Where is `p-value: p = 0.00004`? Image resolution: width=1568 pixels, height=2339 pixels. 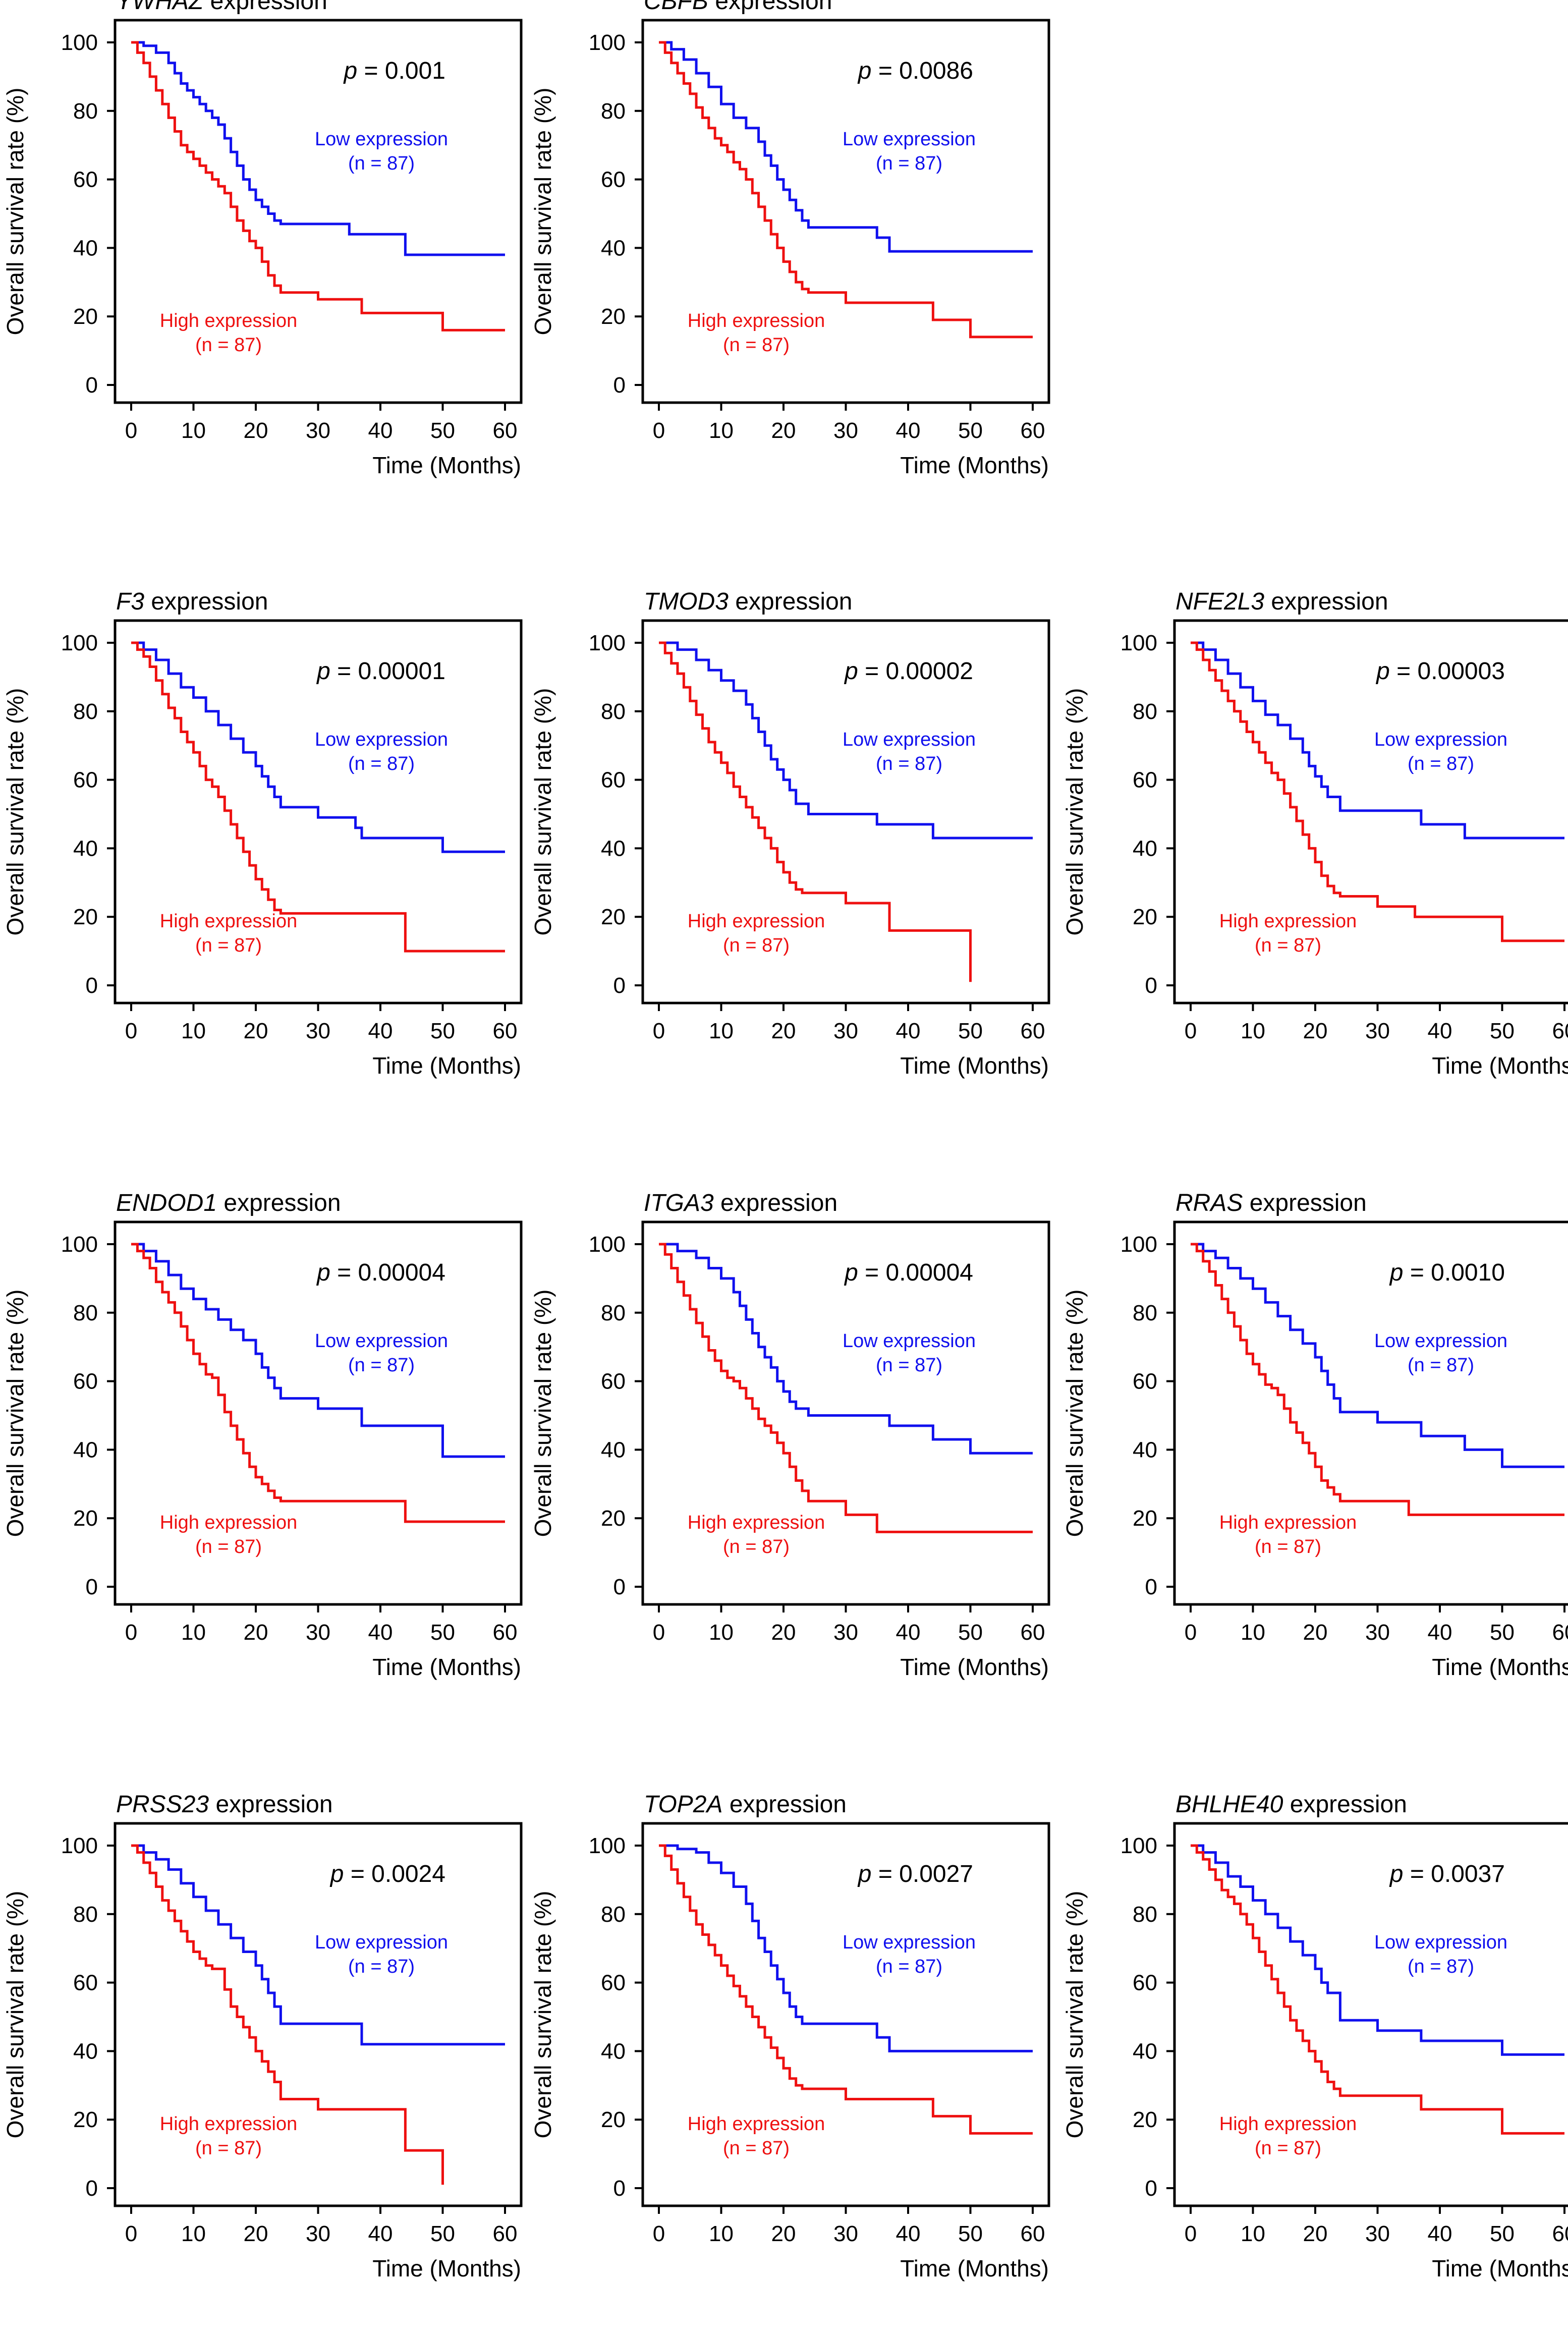 p-value: p = 0.00004 is located at coordinates (380, 1272).